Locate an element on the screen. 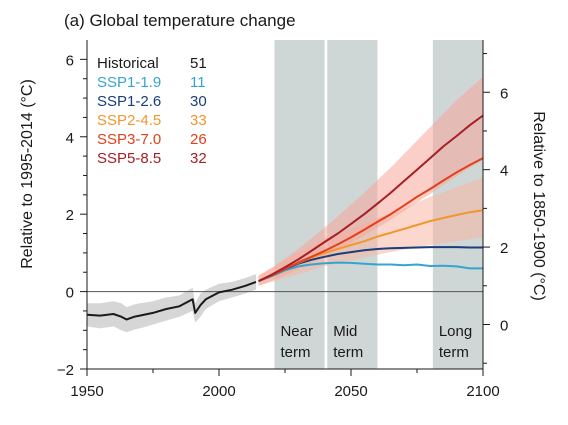  legend-label-ssp1-2-6: SSP1-2.6 is located at coordinates (129, 101).